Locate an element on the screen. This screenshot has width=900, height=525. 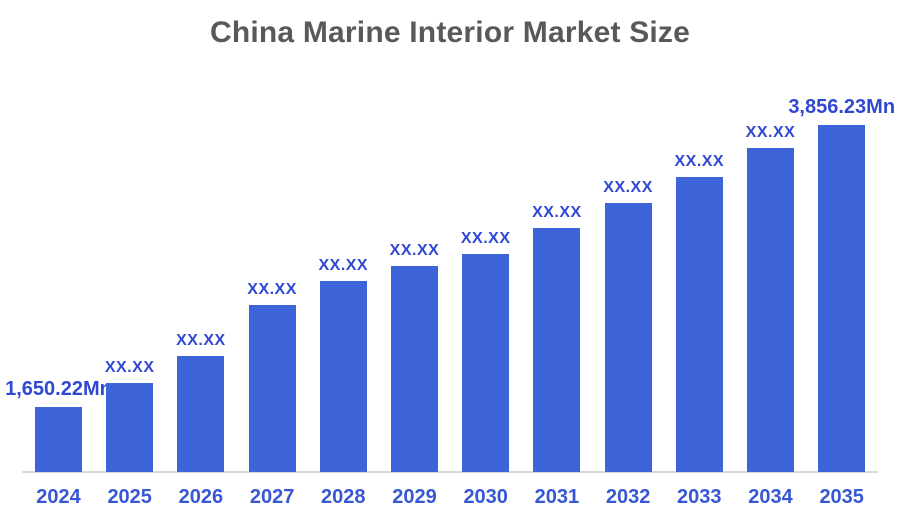
bar-value-label-2025: XX.XX is located at coordinates (129, 367).